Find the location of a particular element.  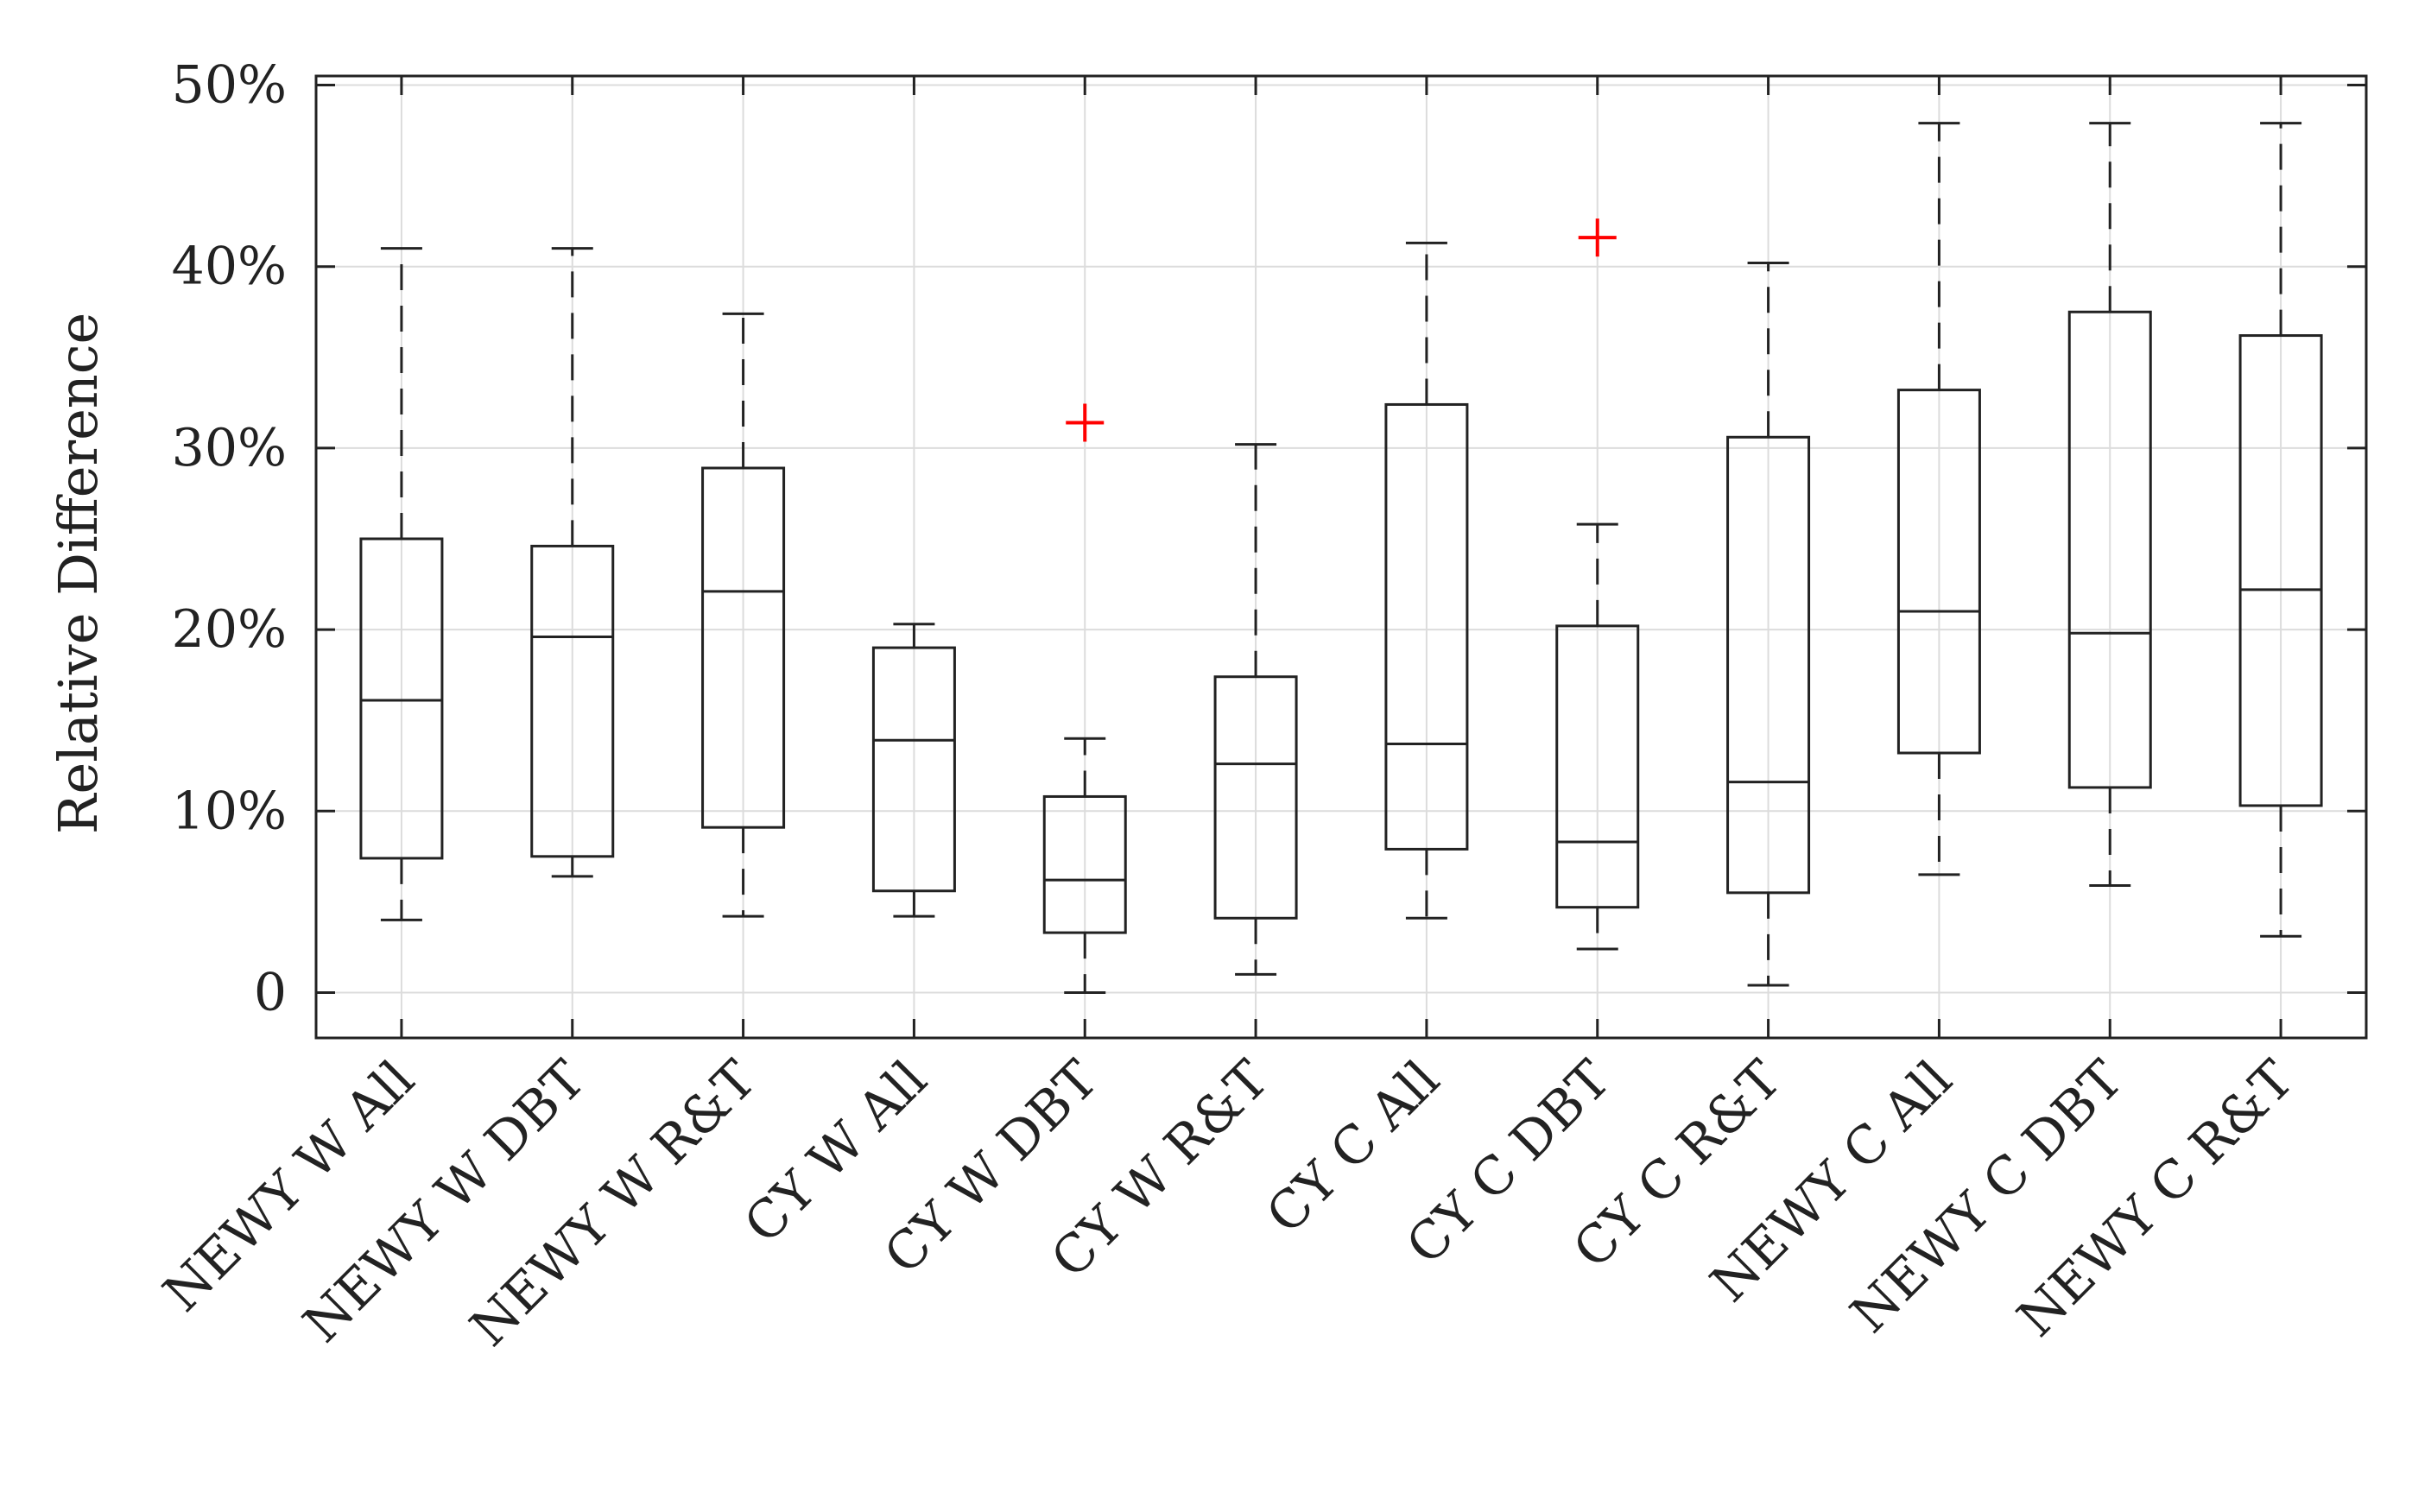

y-tick-label: 10% is located at coordinates (229, 811).